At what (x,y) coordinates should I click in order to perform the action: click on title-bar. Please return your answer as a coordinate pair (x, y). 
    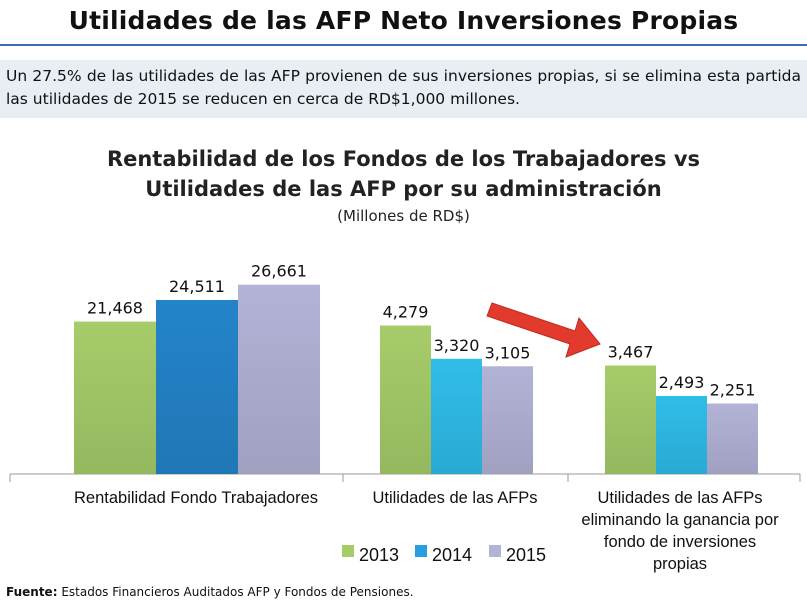
    Looking at the image, I should click on (403, 23).